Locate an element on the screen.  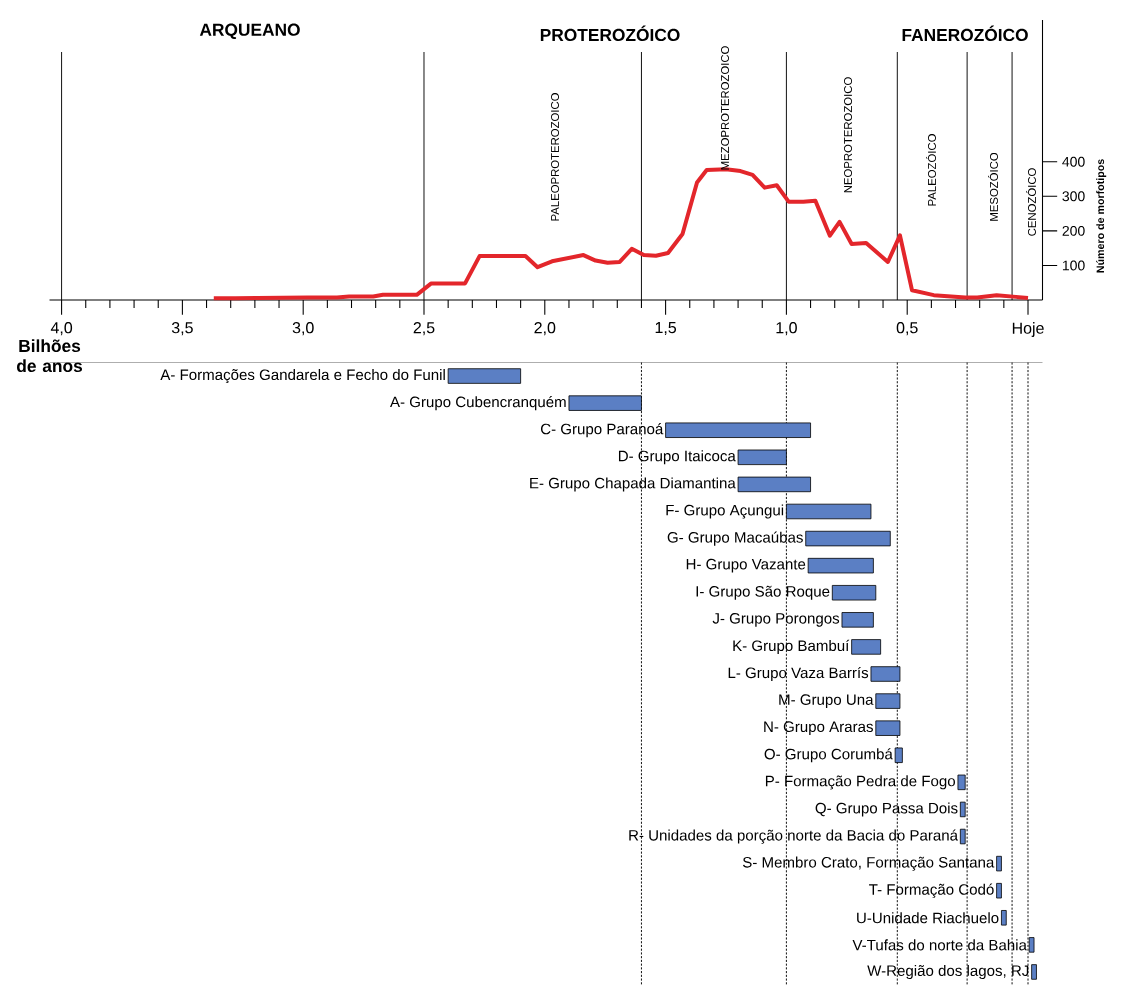
category-label: D- Grupo Itaicoca is located at coordinates (677, 457).